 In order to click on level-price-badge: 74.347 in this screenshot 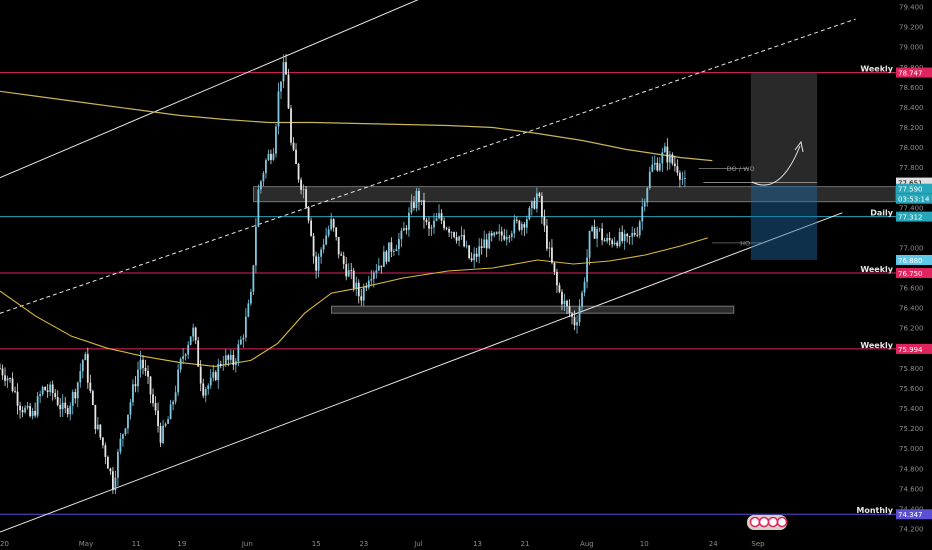, I will do `click(910, 515)`.